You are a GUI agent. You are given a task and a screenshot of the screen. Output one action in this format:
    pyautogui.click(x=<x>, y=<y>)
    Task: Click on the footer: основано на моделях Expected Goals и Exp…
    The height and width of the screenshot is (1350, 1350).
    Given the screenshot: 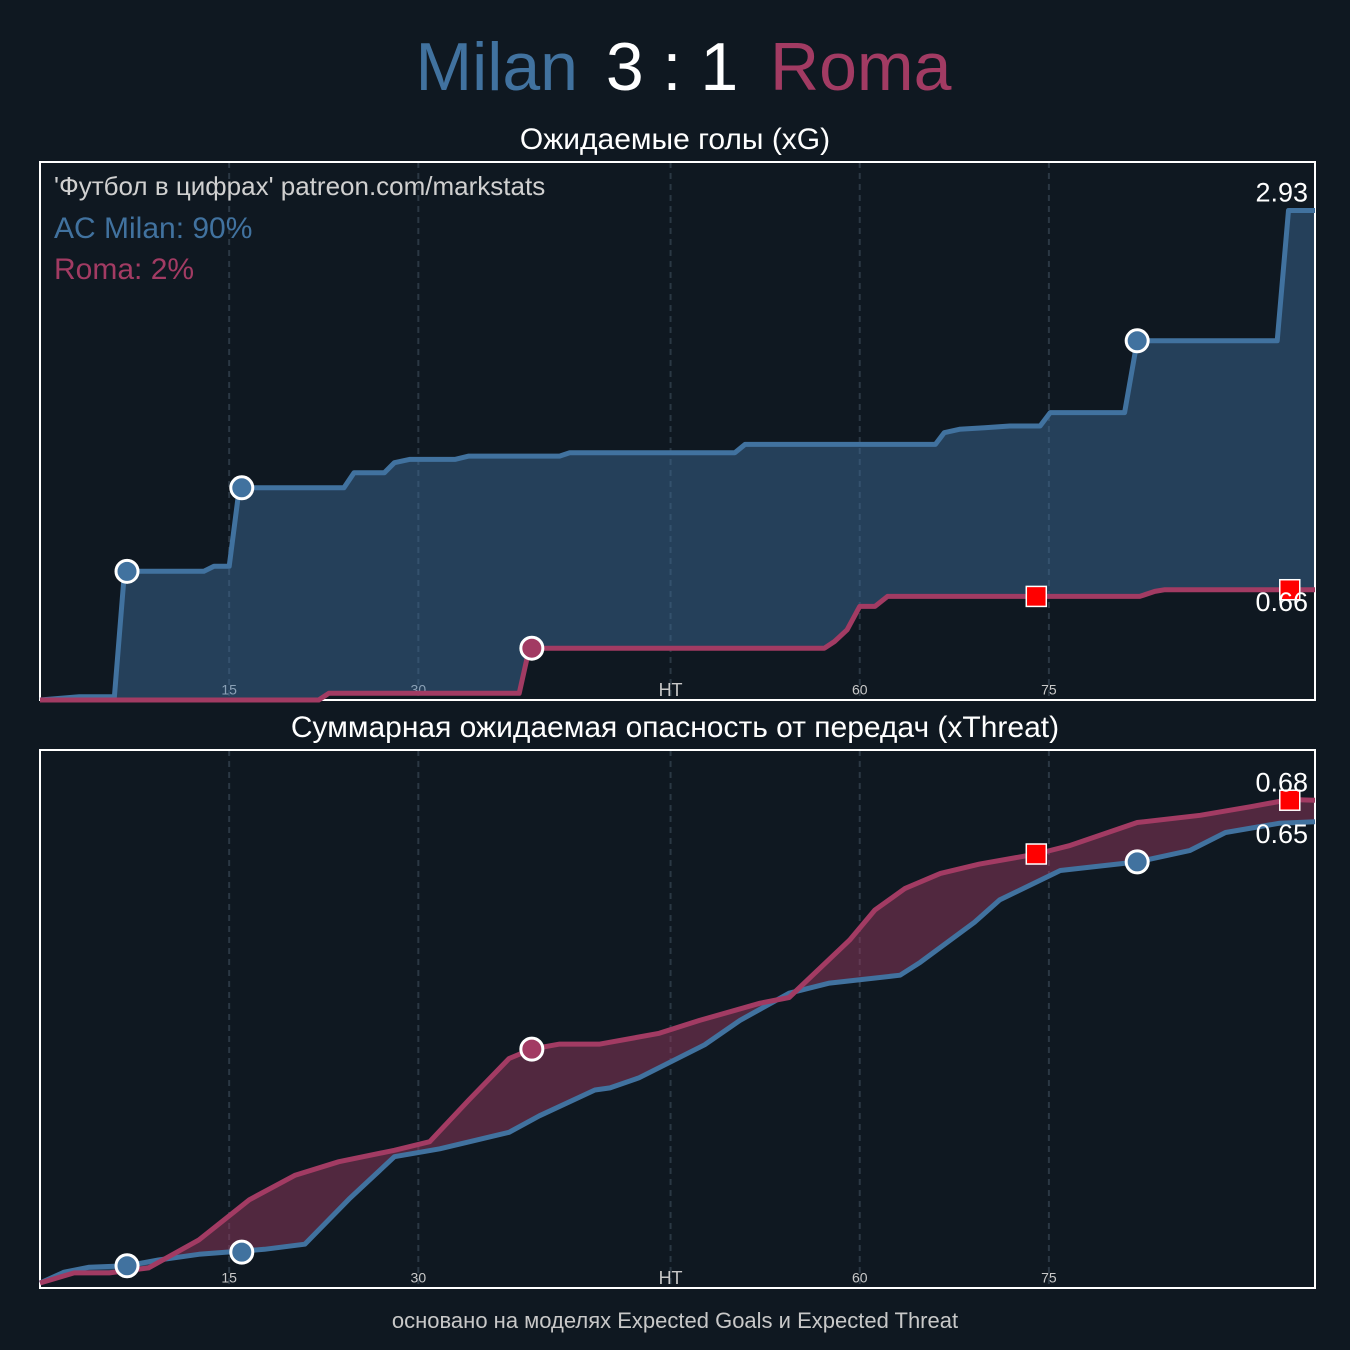 What is the action you would take?
    pyautogui.click(x=675, y=1320)
    